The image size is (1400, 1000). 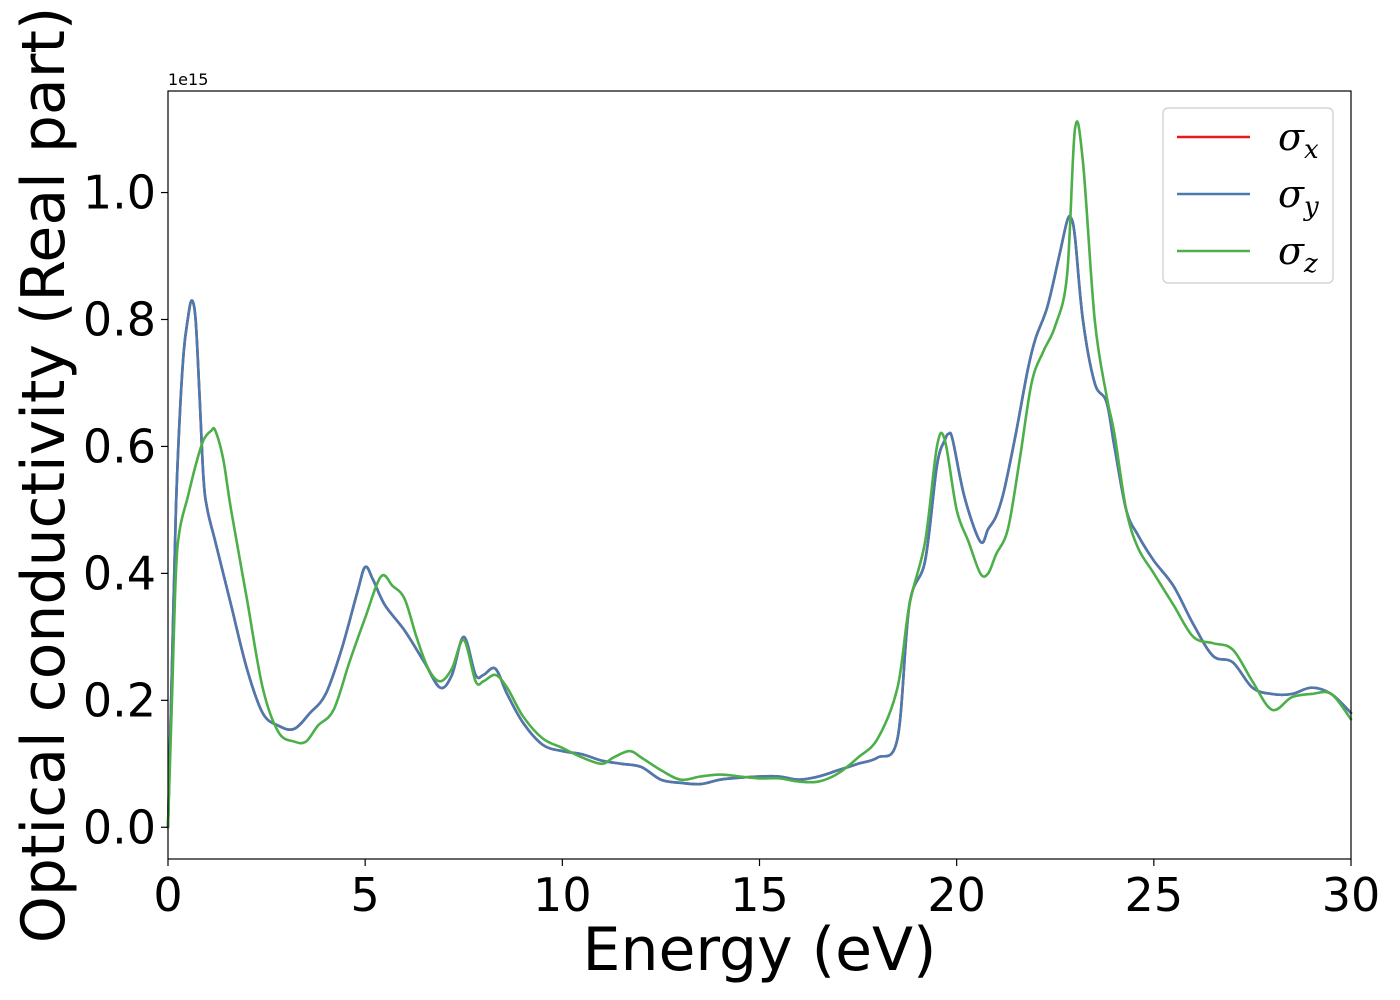 I want to click on x-tick-label: 10, so click(x=562, y=895).